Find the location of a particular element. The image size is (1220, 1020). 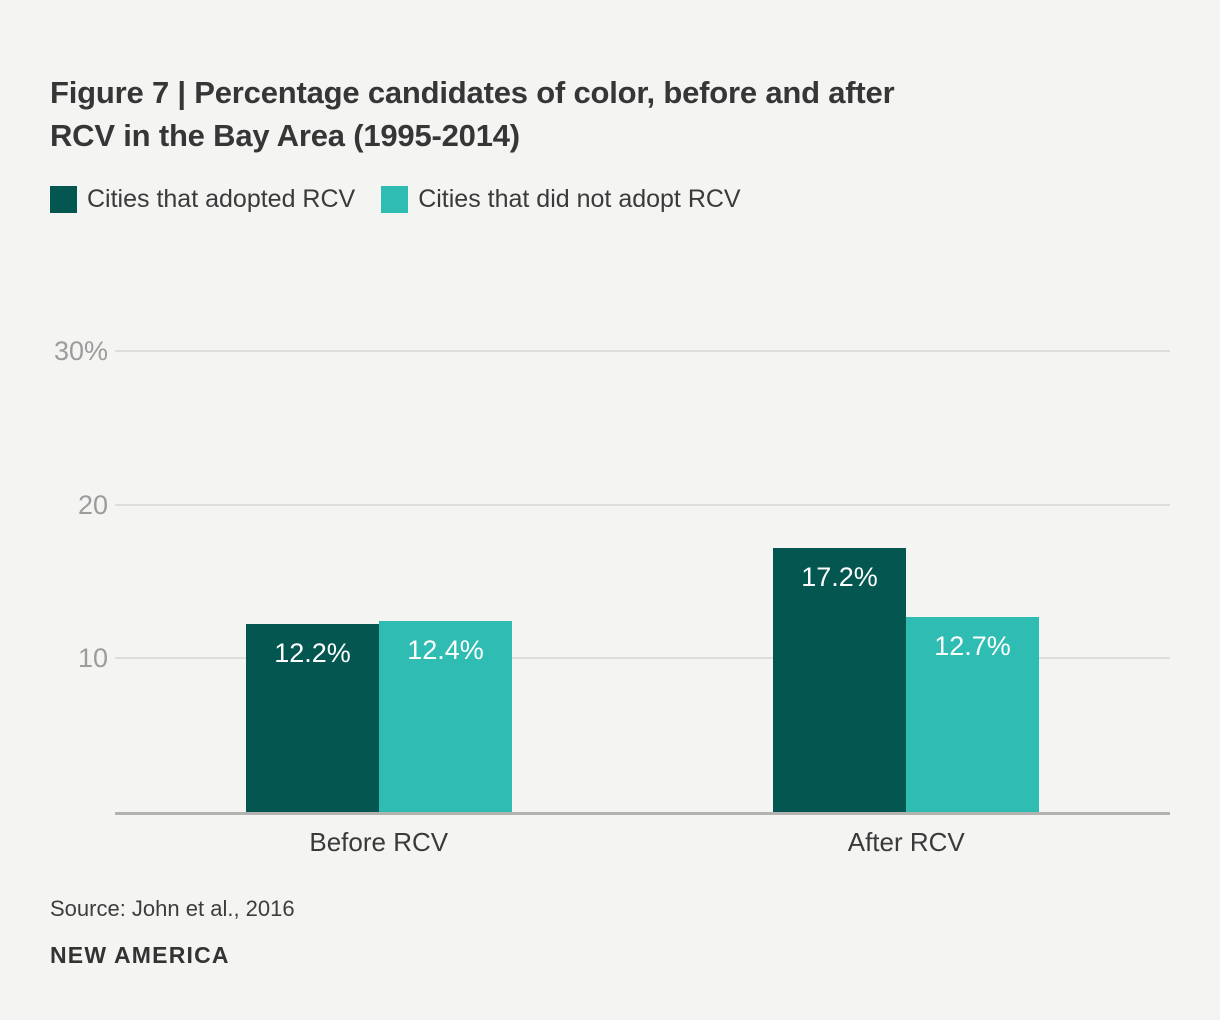

legend-label-did-not-adopt-rcv: Cities that did not adopt RCV is located at coordinates (579, 199).